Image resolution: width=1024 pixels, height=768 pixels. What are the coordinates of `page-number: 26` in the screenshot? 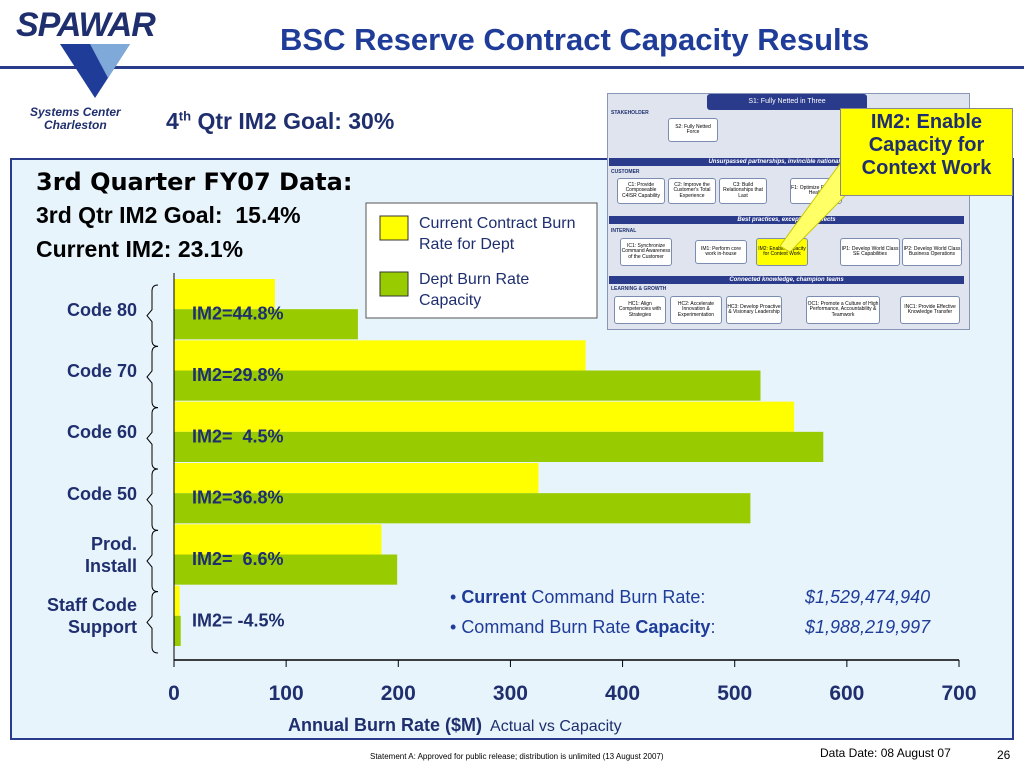 It's located at (1004, 755).